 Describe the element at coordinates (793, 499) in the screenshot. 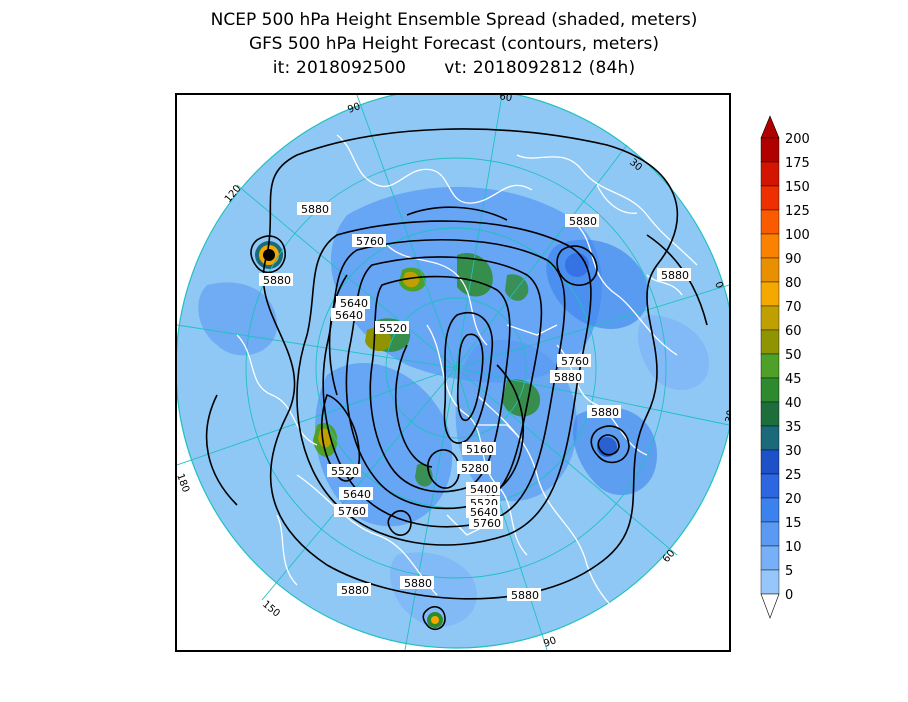

I see `colorbar-level-label: 20` at that location.